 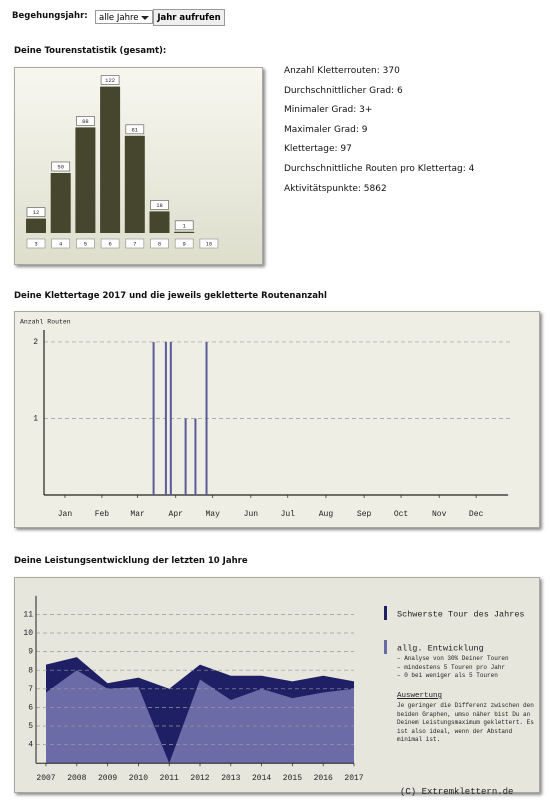 What do you see at coordinates (200, 717) in the screenshot?
I see `area` at bounding box center [200, 717].